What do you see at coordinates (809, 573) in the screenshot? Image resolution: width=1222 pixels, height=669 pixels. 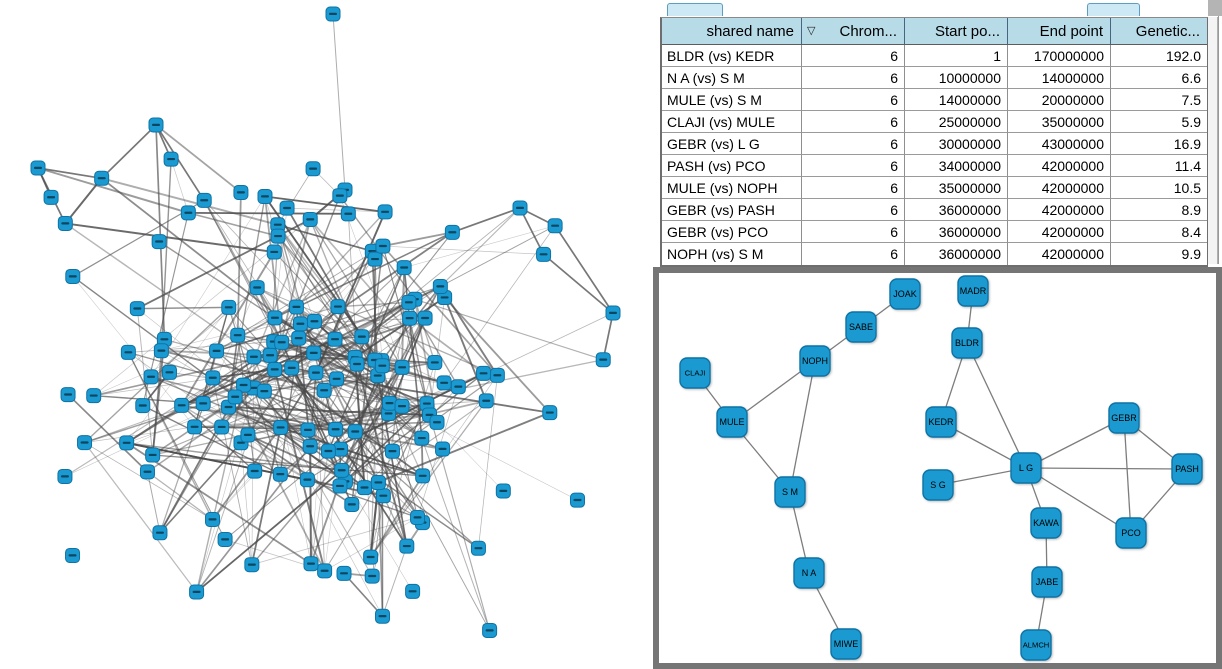 I see `node-n-a: N A` at bounding box center [809, 573].